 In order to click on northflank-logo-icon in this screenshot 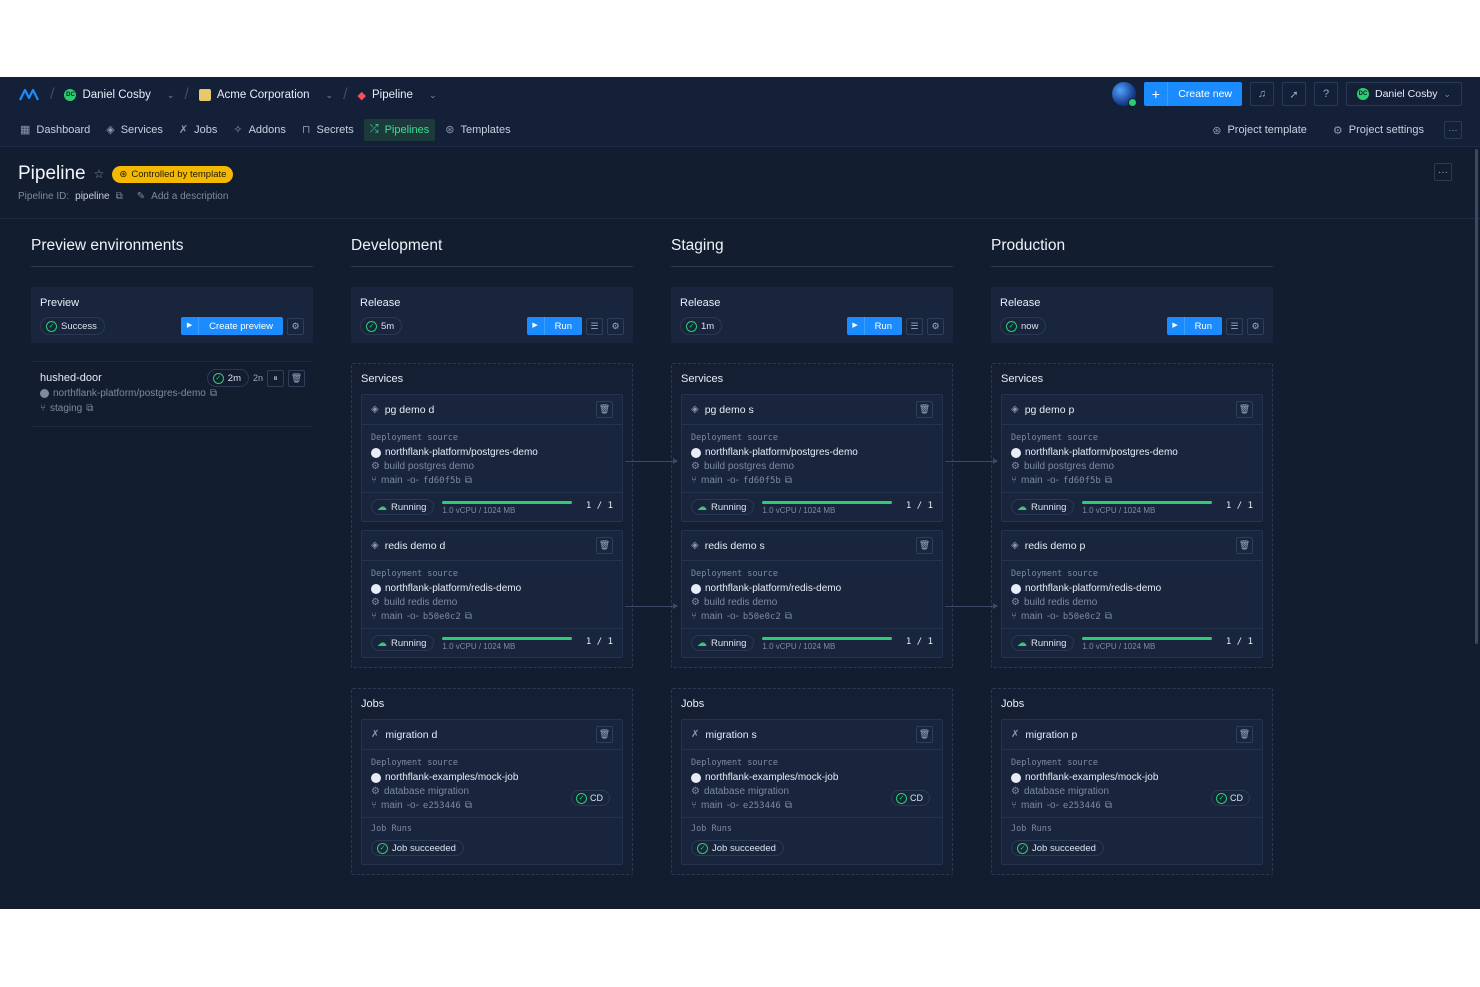, I will do `click(29, 95)`.